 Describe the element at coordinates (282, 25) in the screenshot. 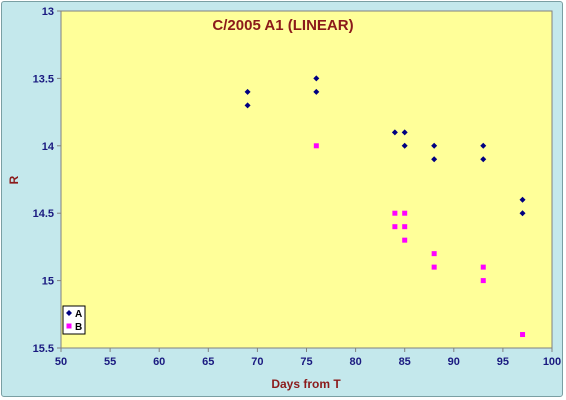

I see `chart-title: C/2005 A1 (LINEAR)` at that location.